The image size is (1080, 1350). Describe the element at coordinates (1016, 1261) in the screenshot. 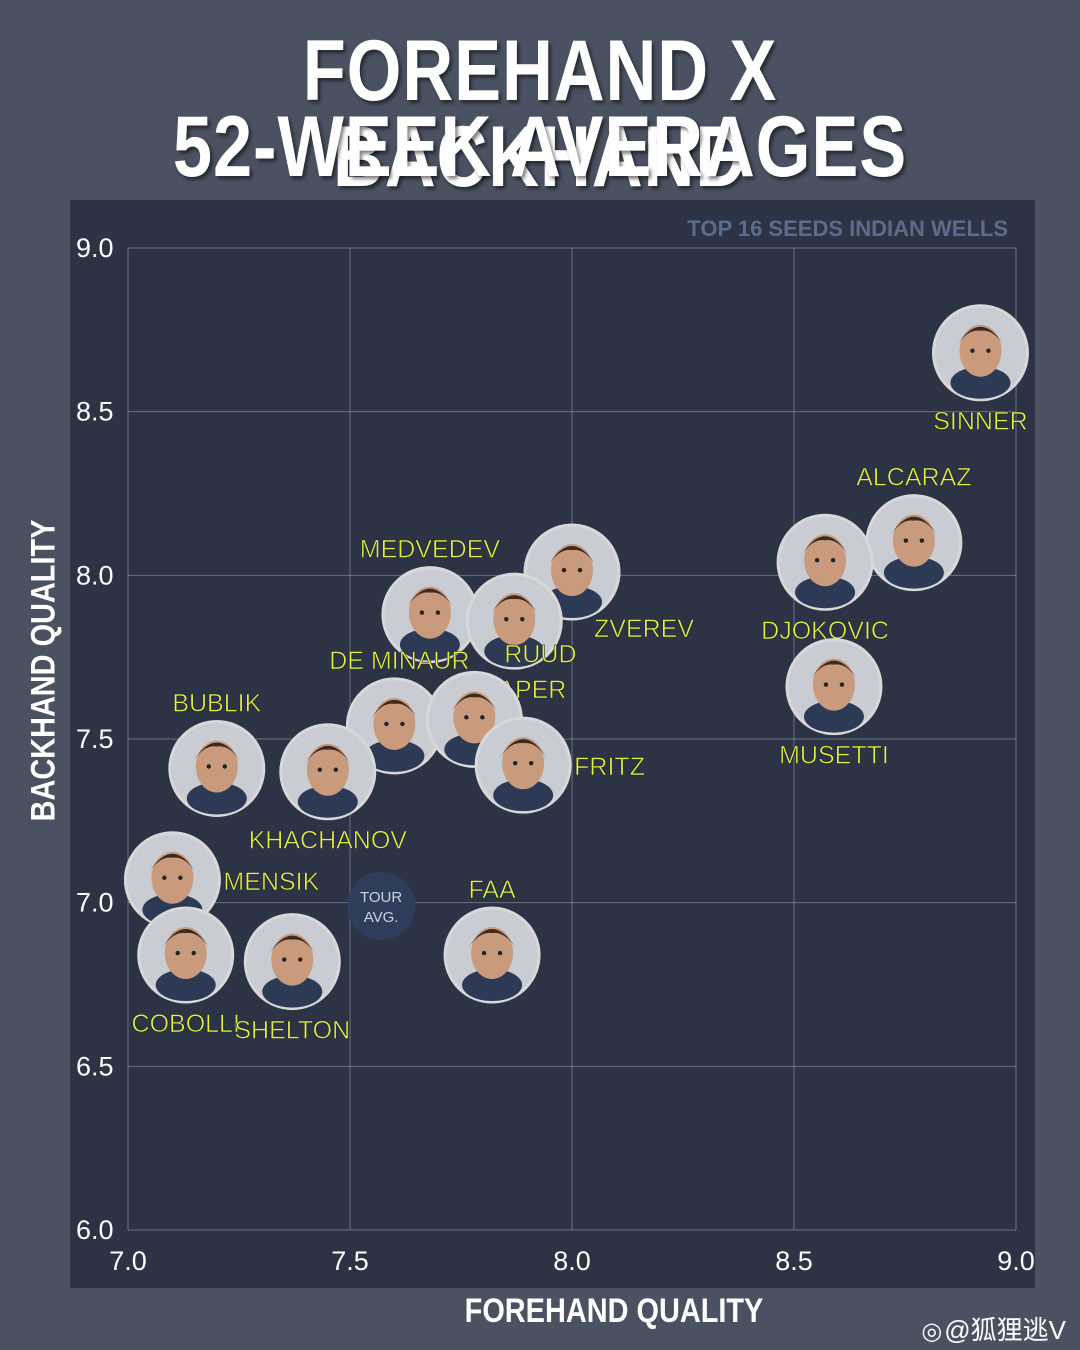

I see `x-tick-label: 9.0` at that location.